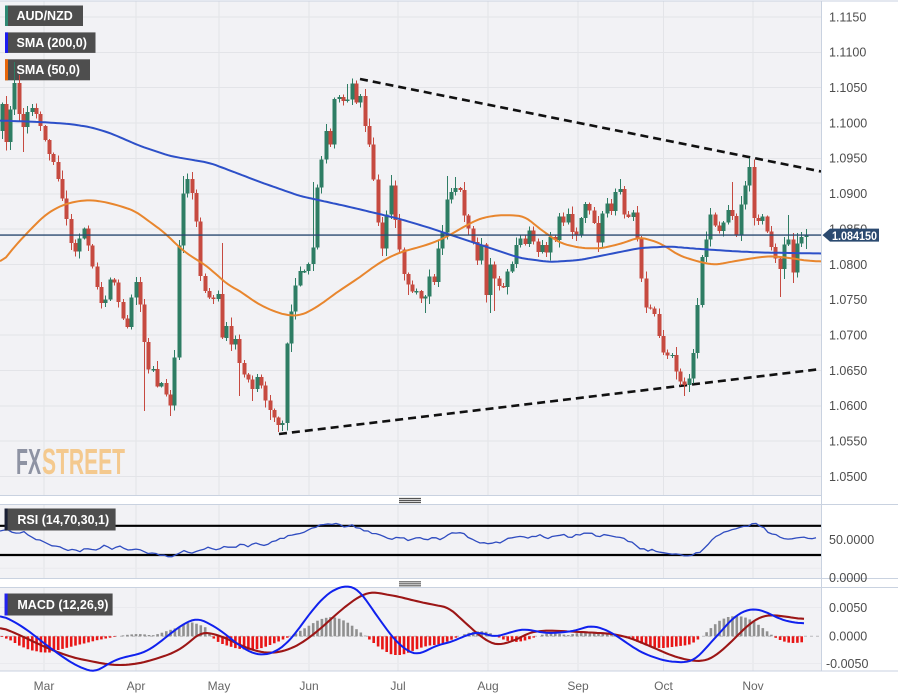 The width and height of the screenshot is (898, 697). What do you see at coordinates (308, 686) in the screenshot?
I see `svg-text: Jun` at bounding box center [308, 686].